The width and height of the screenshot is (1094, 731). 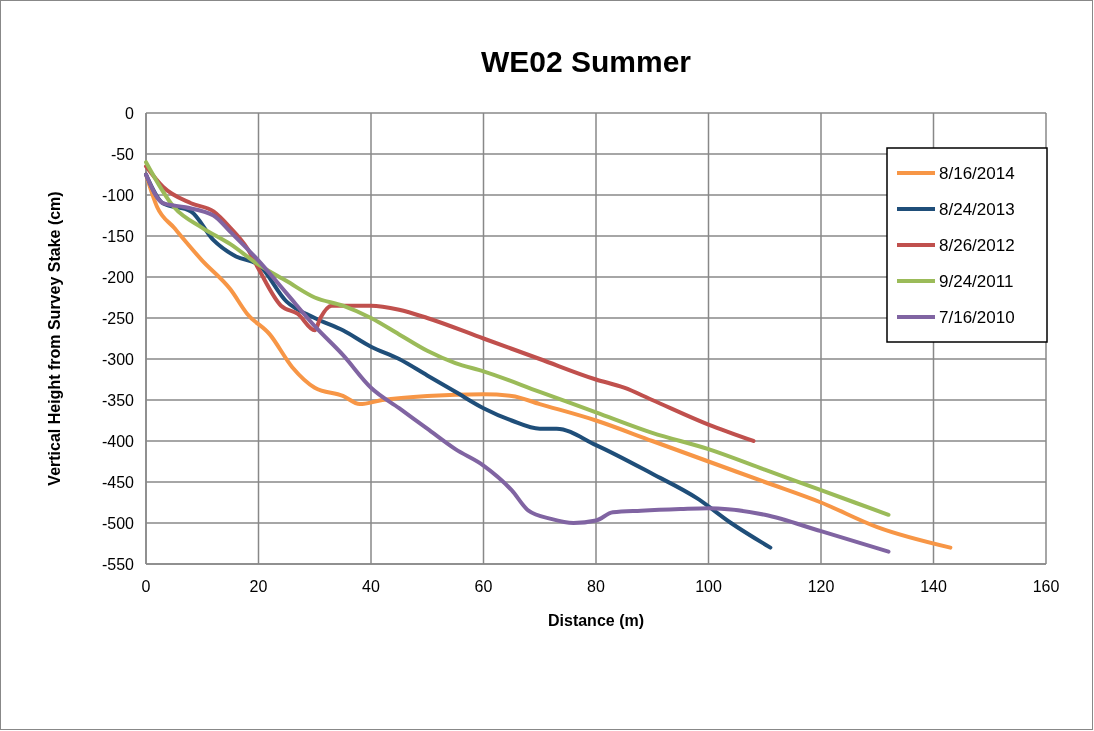 I want to click on y-tick-label: -400, so click(x=118, y=441).